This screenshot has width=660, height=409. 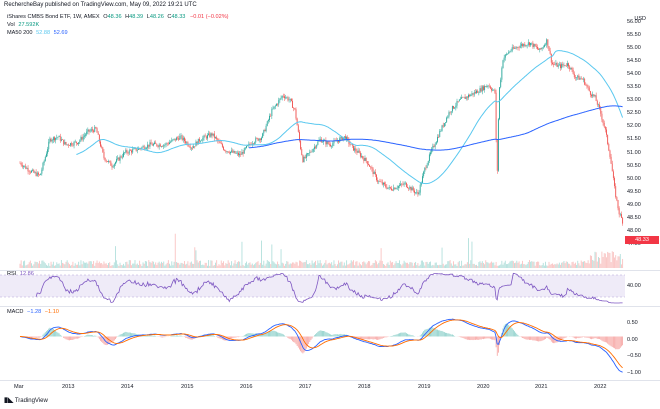 I want to click on time-axis-label: 2018, so click(x=364, y=387).